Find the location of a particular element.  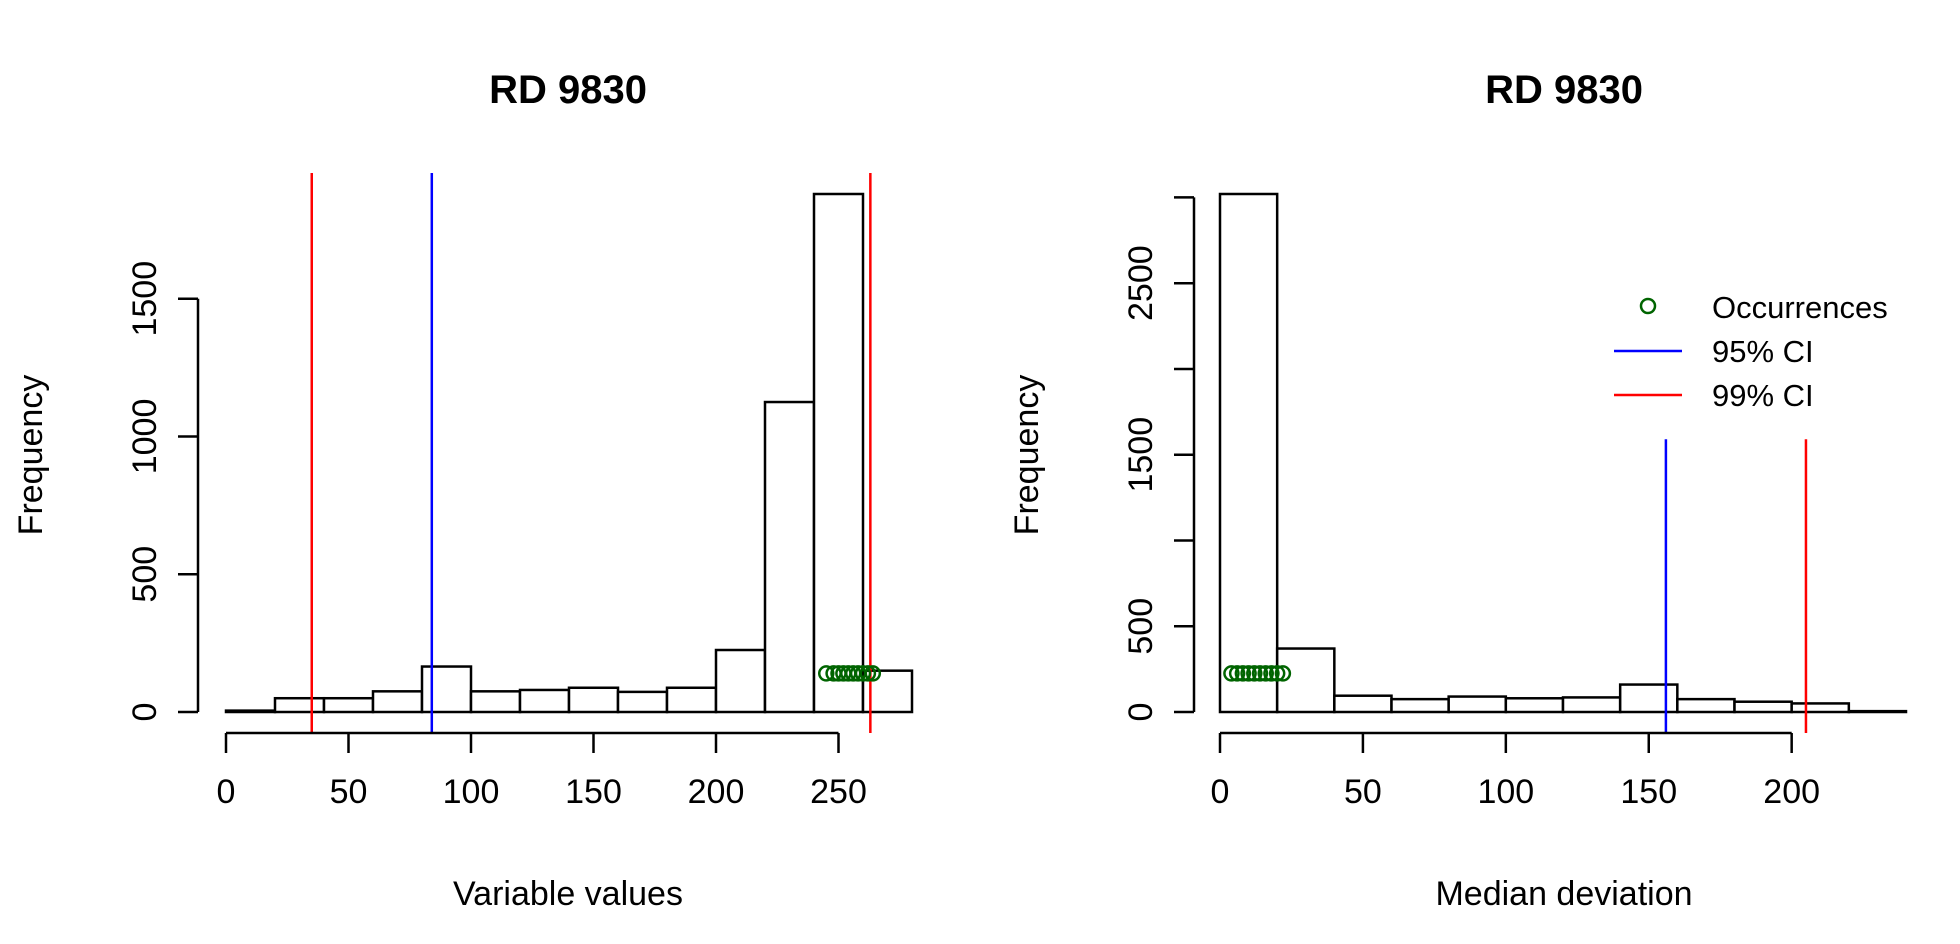

x-tick-label: 250 is located at coordinates (838, 792).